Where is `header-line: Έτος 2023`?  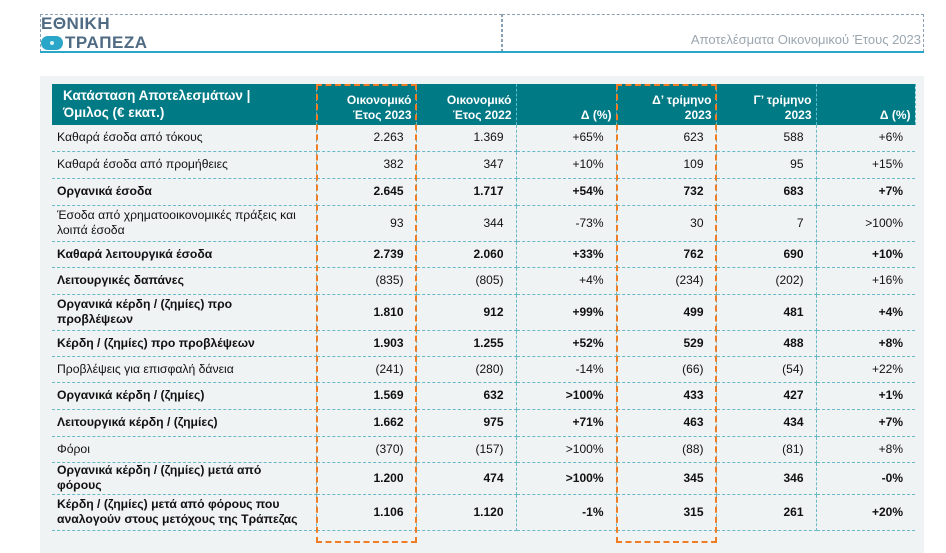
header-line: Έτος 2023 is located at coordinates (382, 115).